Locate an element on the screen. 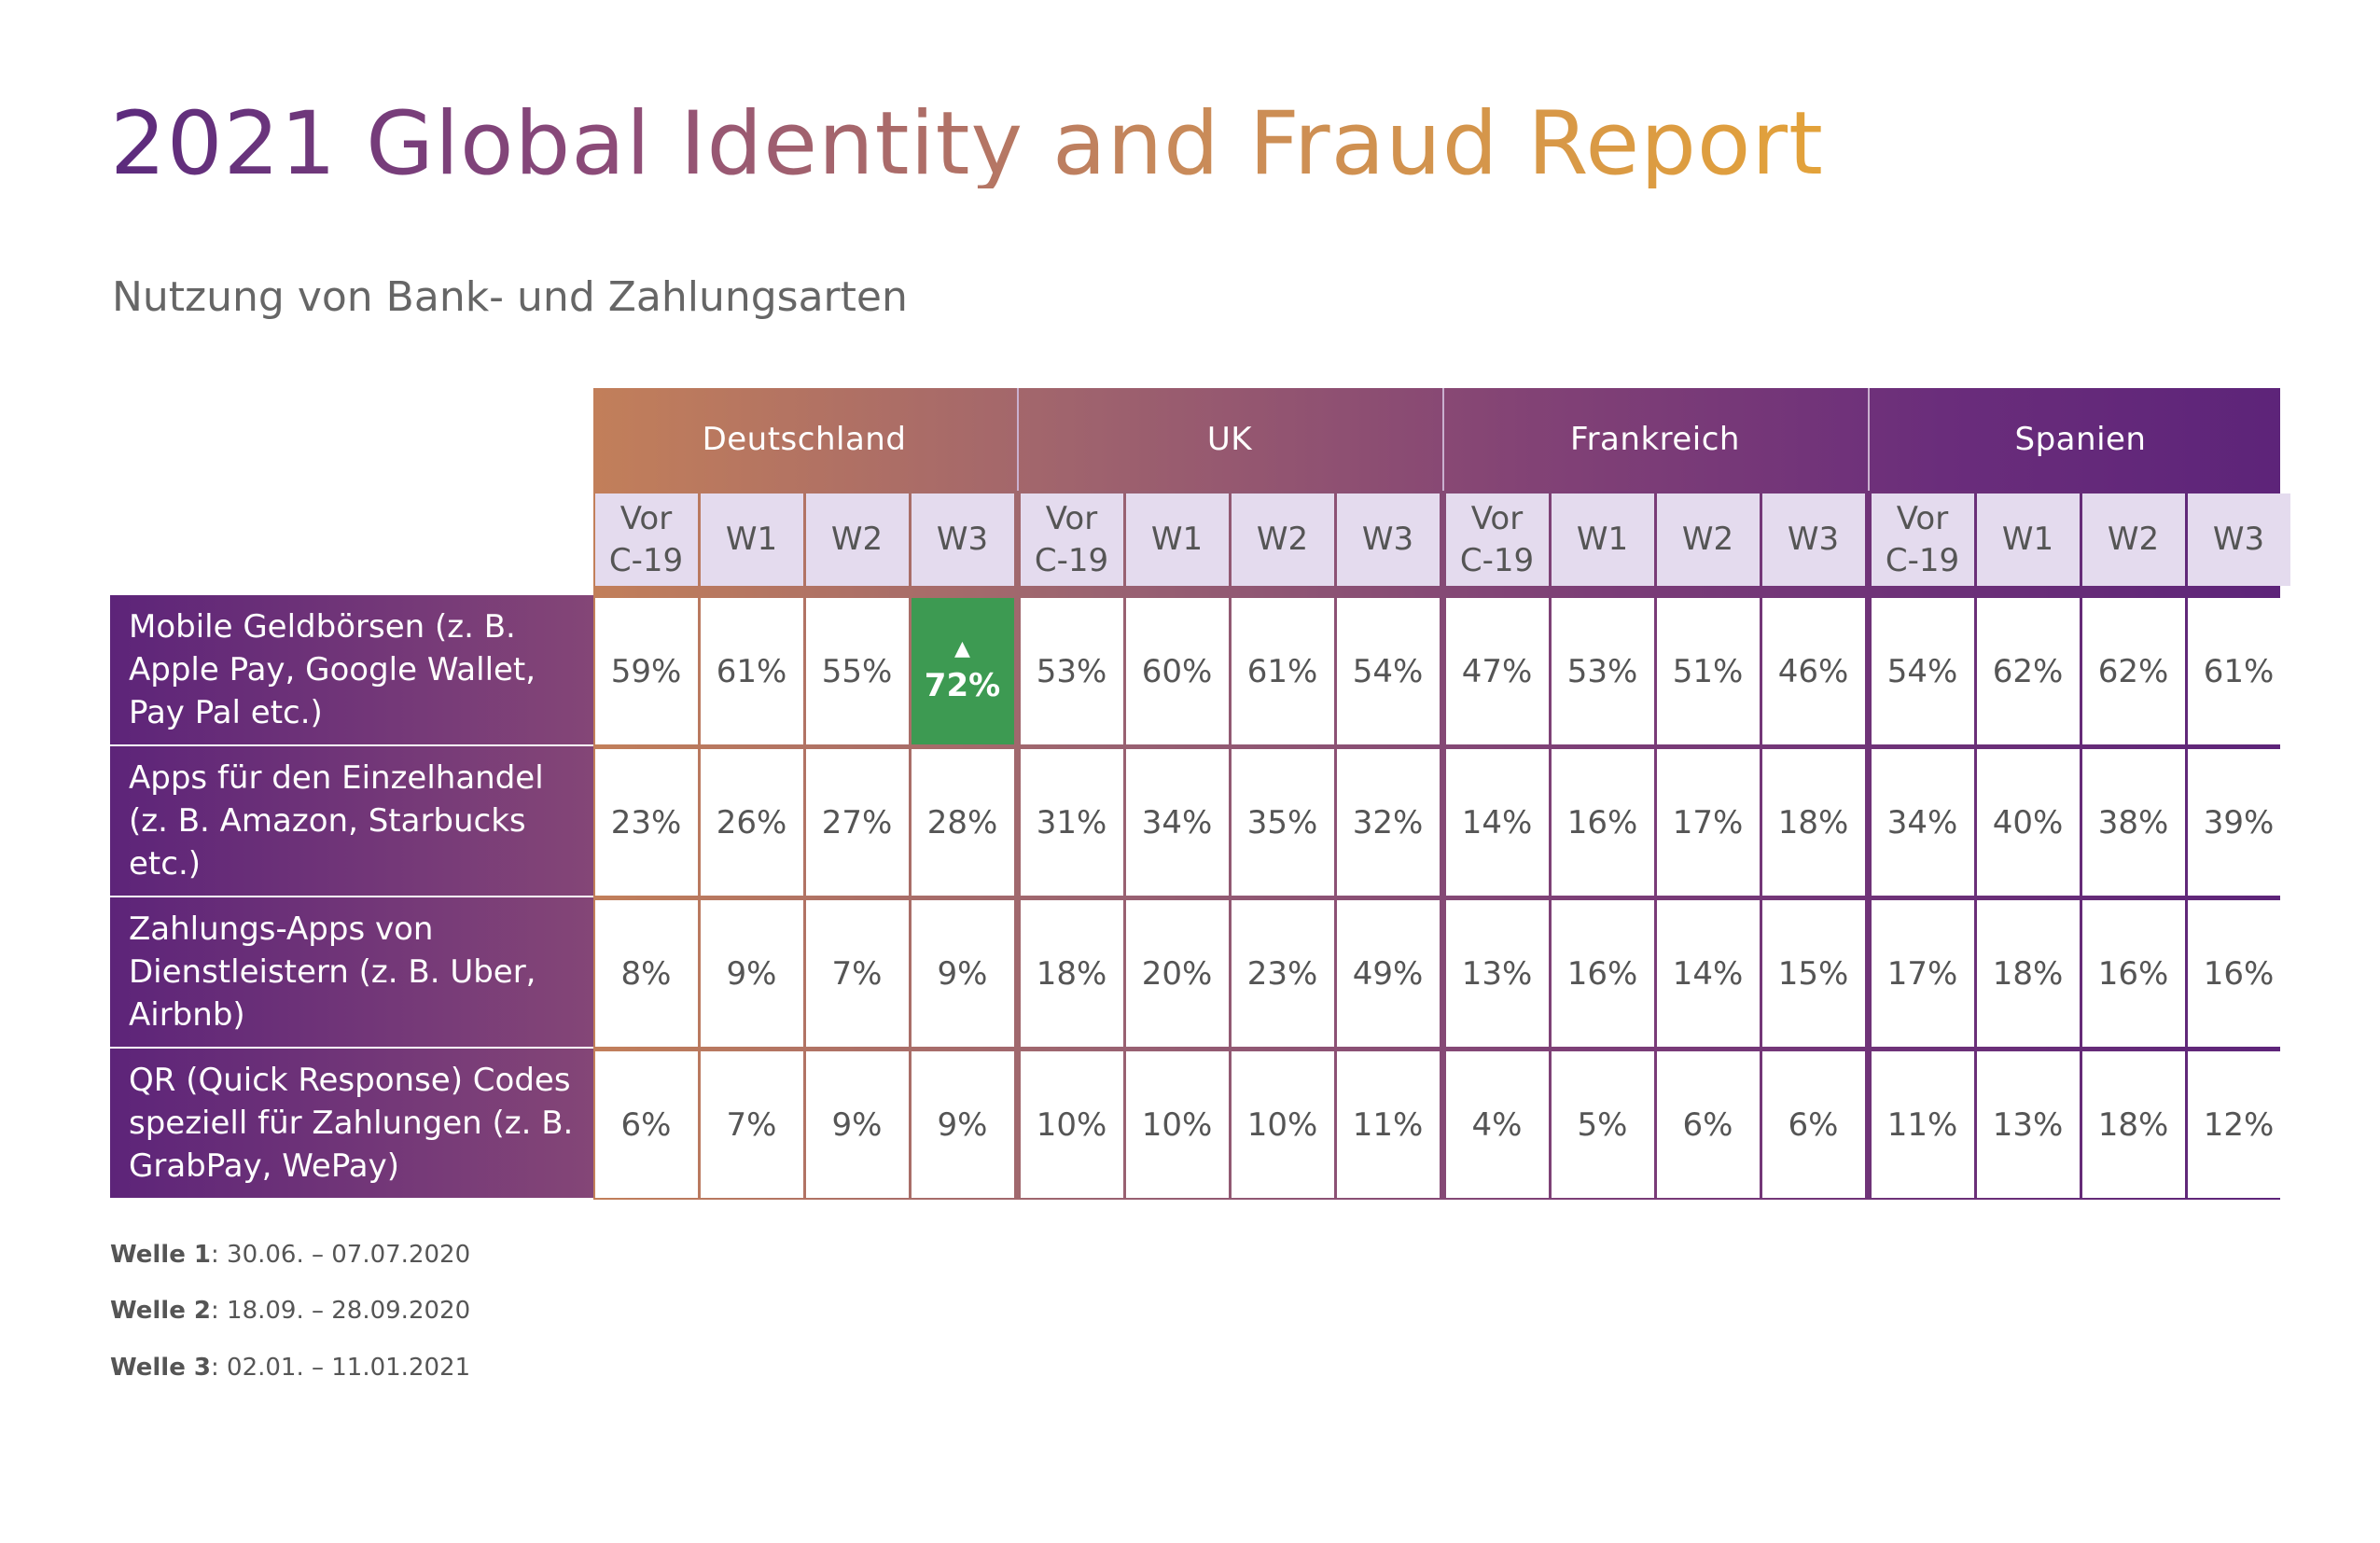 This screenshot has width=2380, height=1543. value-label: 13% is located at coordinates (1497, 974).